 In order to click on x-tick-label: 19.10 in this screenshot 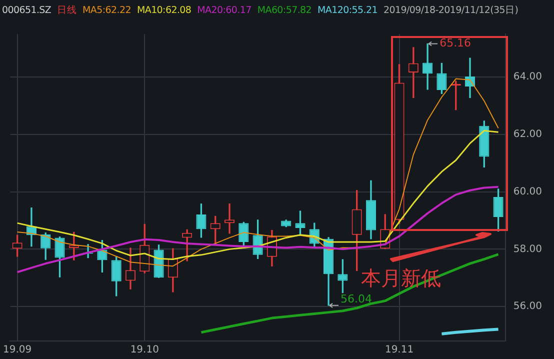, I will do `click(144, 350)`.